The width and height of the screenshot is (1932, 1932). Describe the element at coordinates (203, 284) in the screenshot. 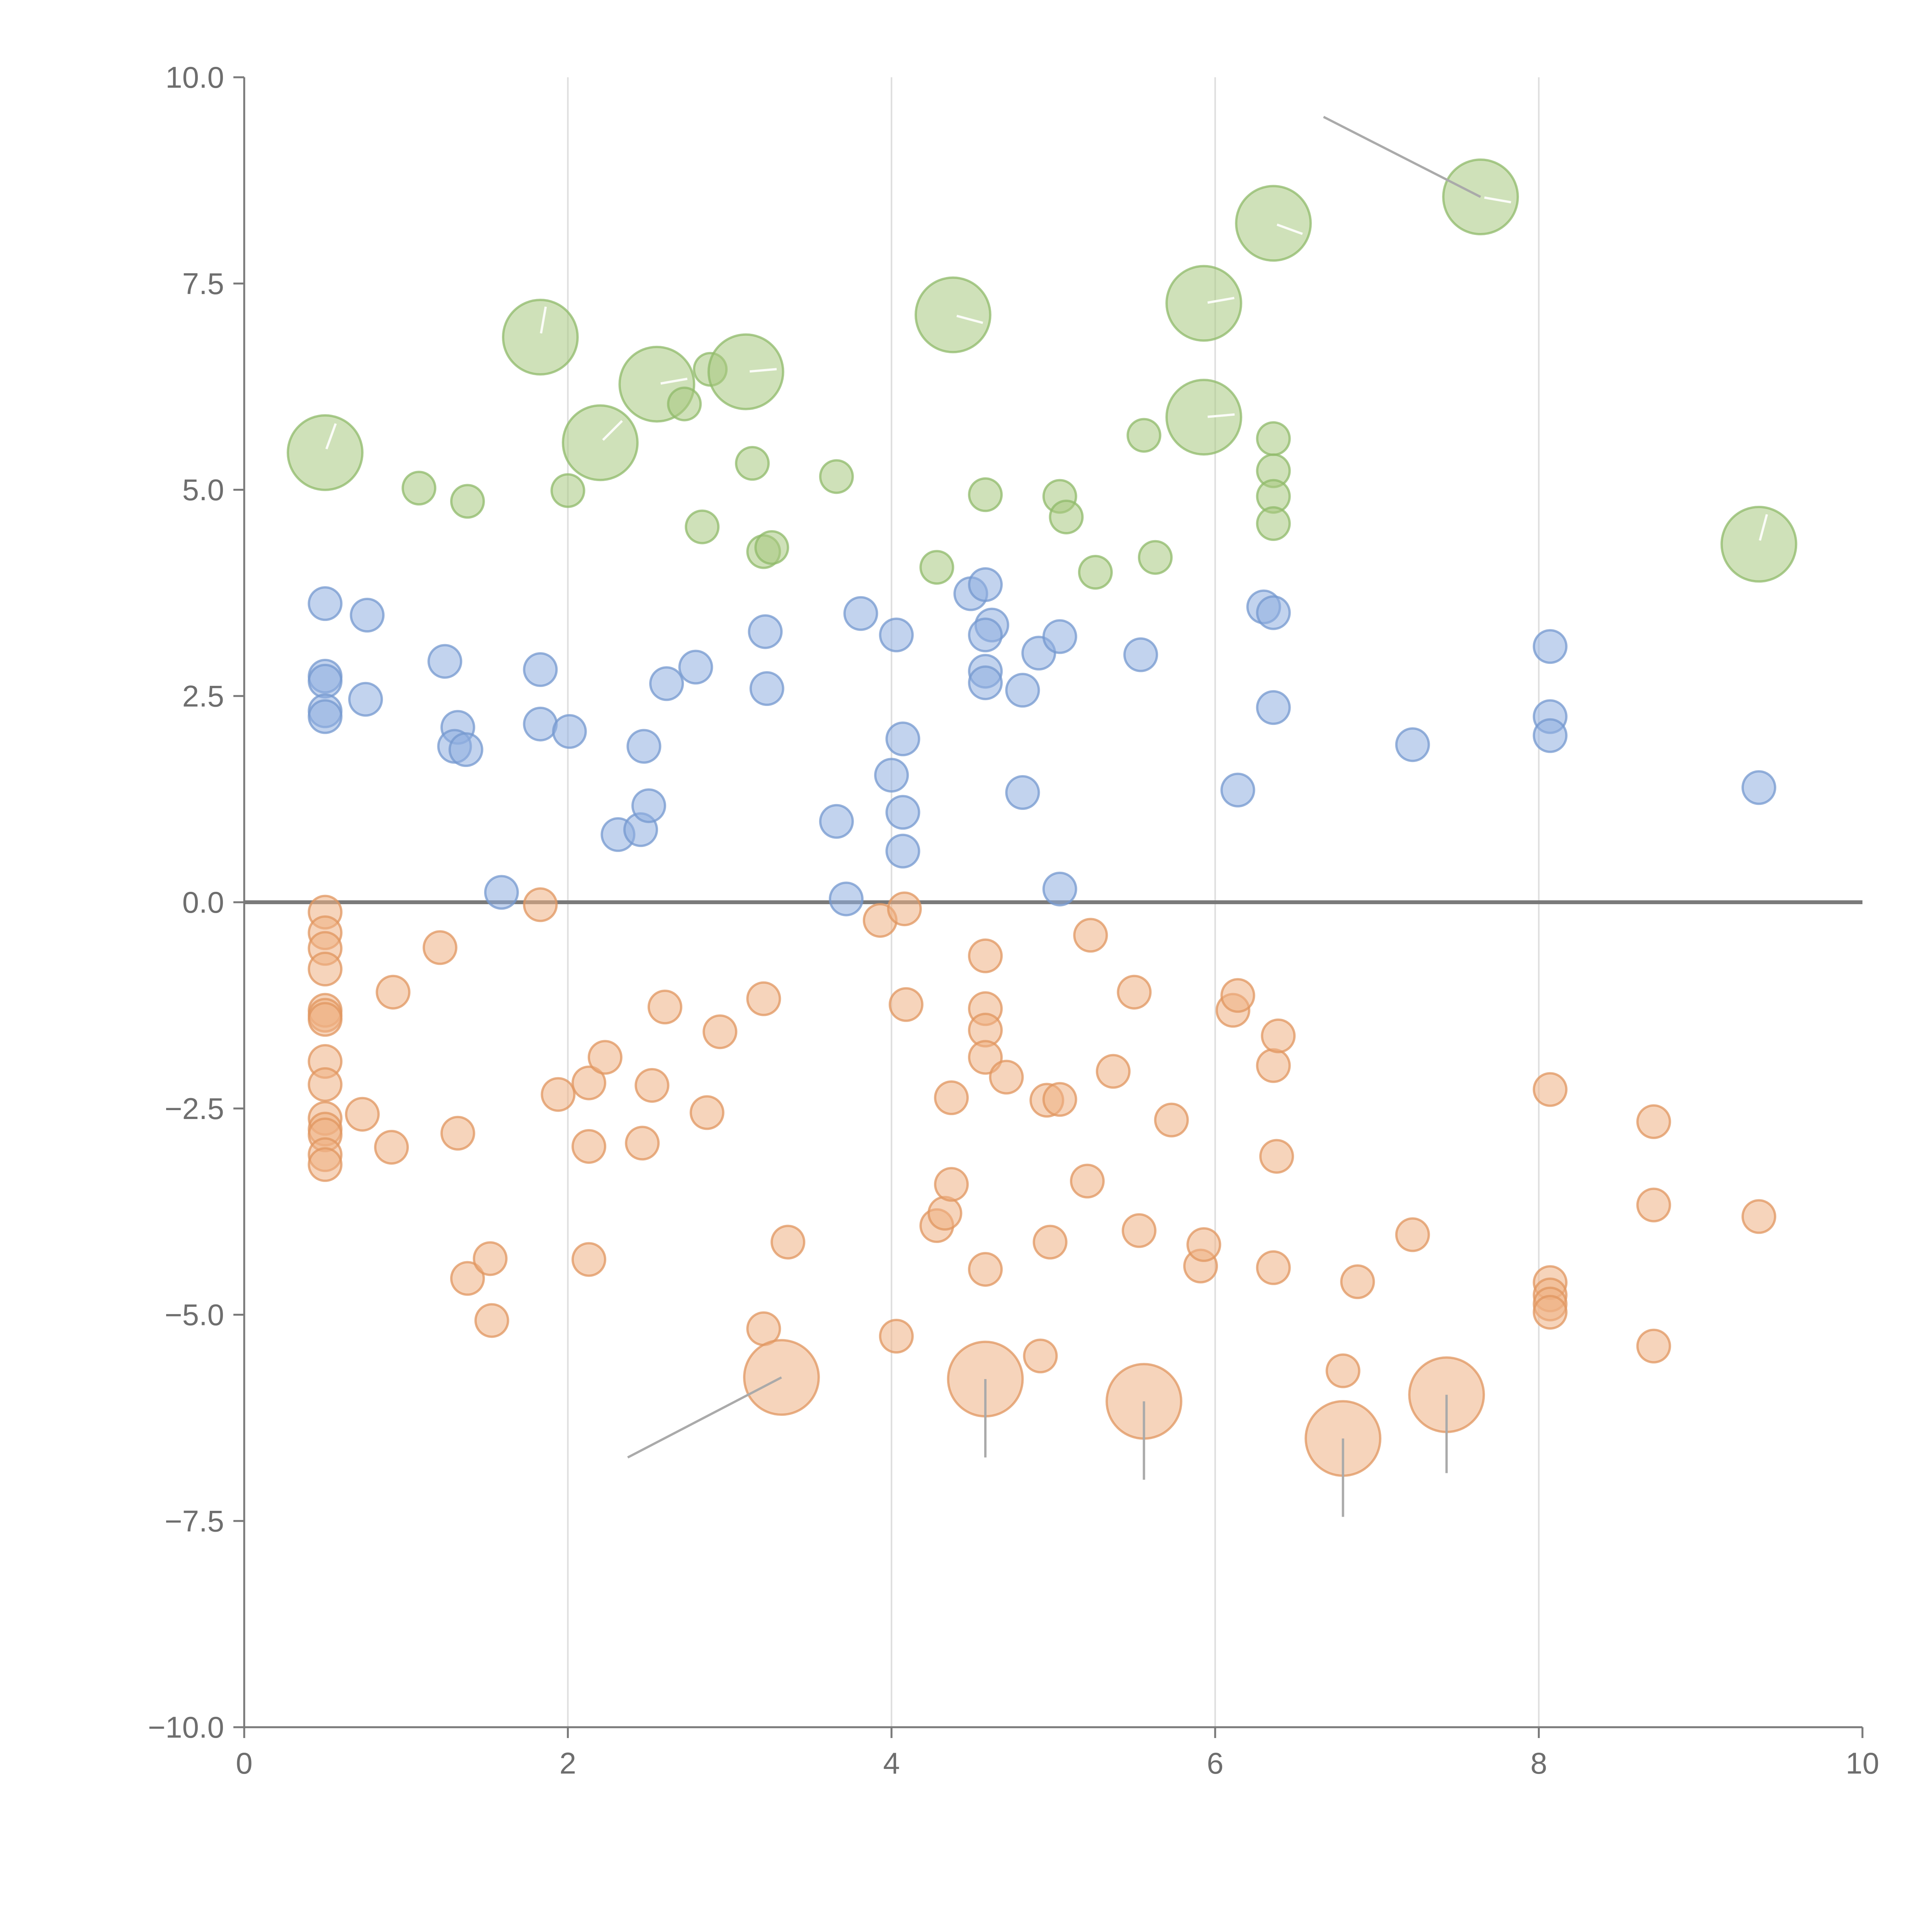

I see `y-tick-label: 7.5` at that location.